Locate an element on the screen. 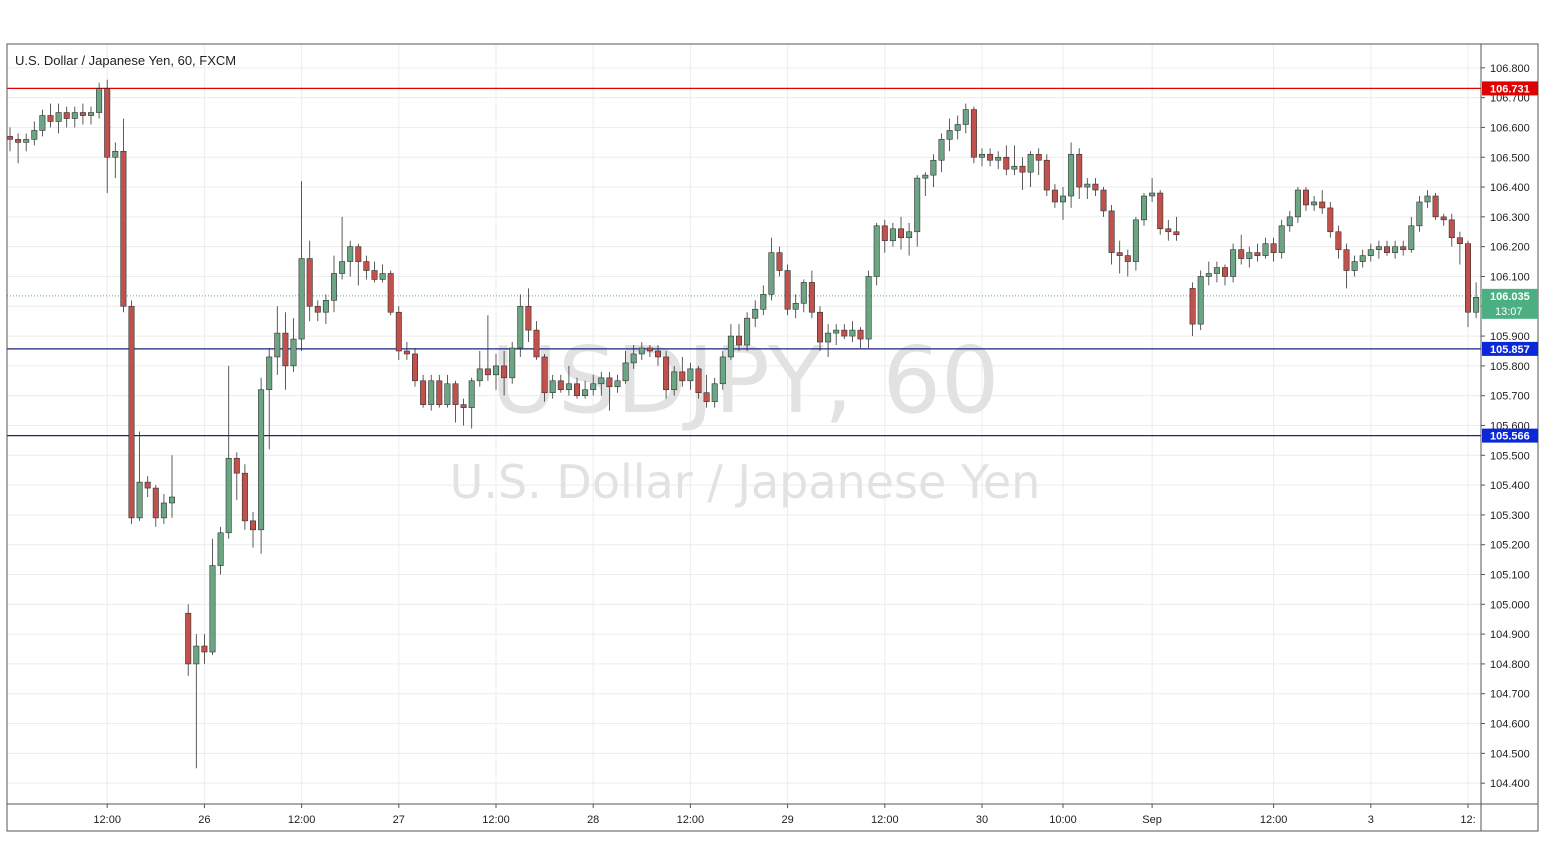 Image resolution: width=1545 pixels, height=868 pixels. y-tick-label: 105.300 is located at coordinates (1510, 516).